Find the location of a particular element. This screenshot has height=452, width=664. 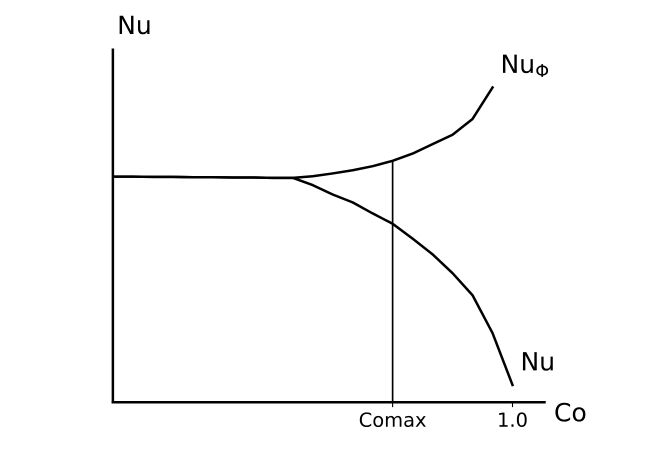

y-axis-title: Nu is located at coordinates (135, 25).